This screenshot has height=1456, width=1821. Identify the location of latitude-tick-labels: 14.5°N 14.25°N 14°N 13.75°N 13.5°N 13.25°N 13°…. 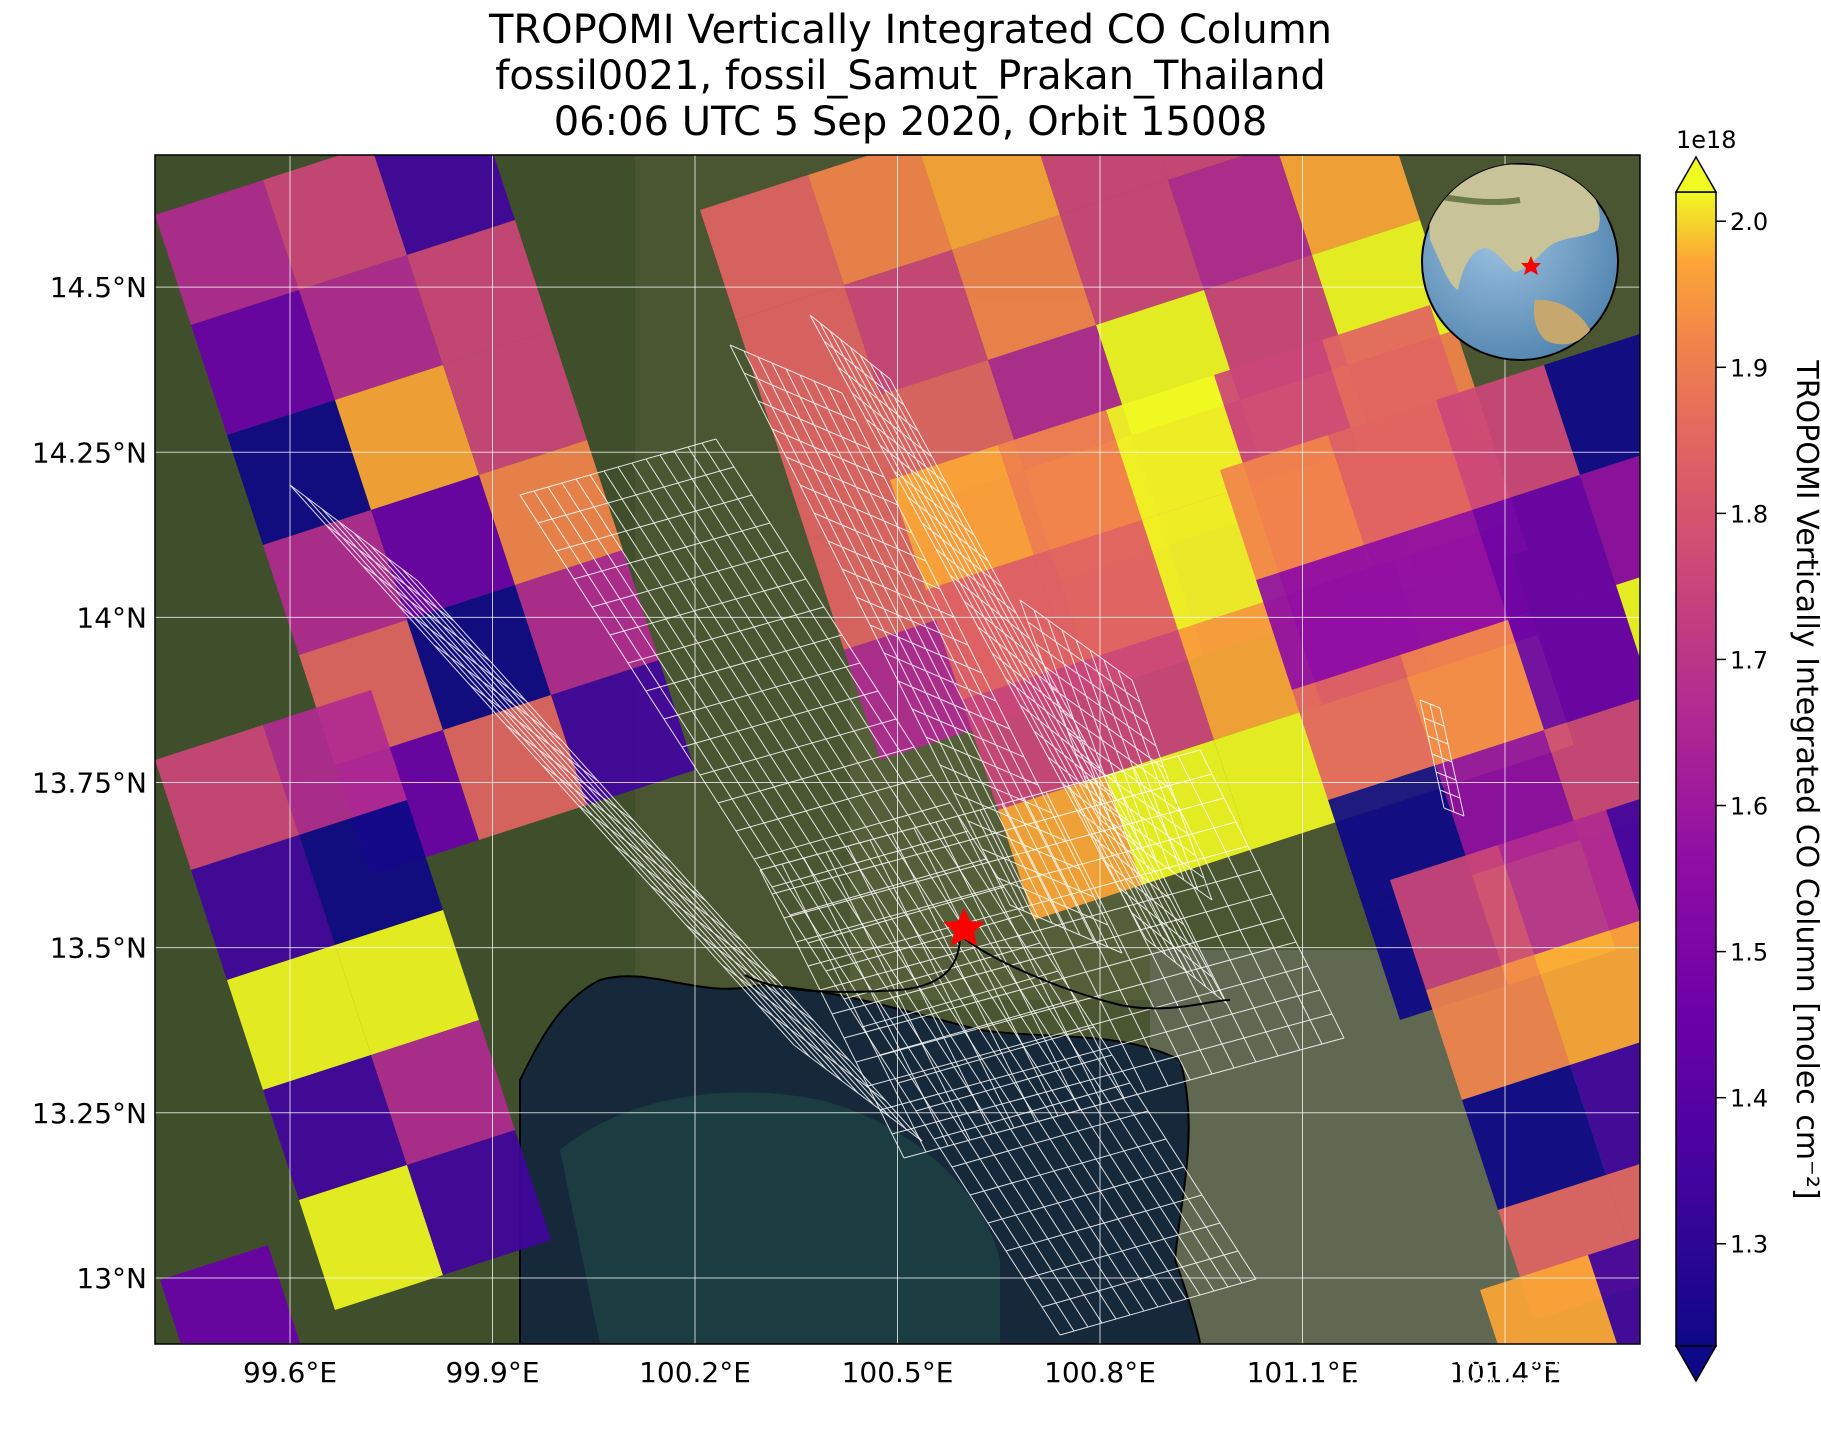
(89, 783).